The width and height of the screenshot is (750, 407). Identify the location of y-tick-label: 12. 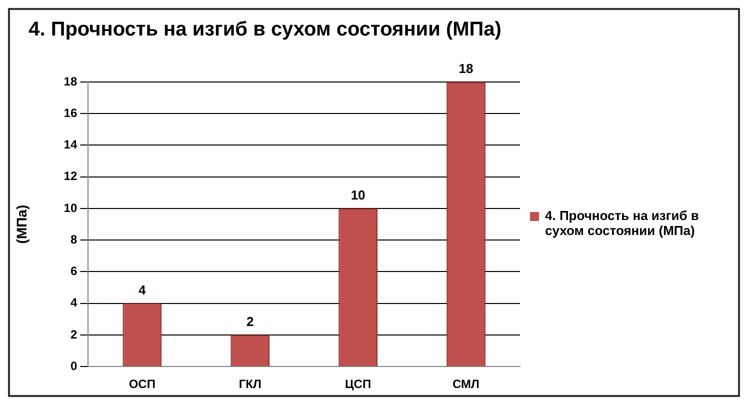
(71, 176).